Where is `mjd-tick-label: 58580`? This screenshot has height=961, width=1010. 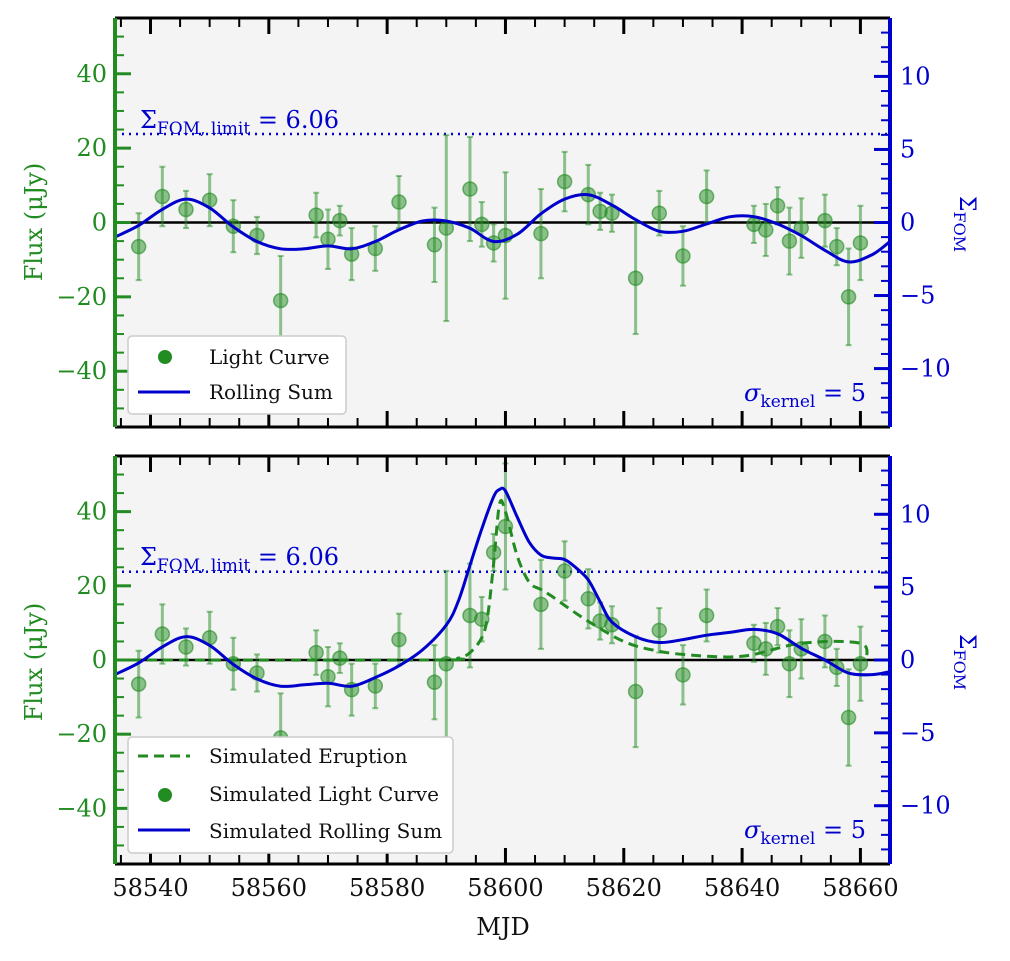 mjd-tick-label: 58580 is located at coordinates (387, 888).